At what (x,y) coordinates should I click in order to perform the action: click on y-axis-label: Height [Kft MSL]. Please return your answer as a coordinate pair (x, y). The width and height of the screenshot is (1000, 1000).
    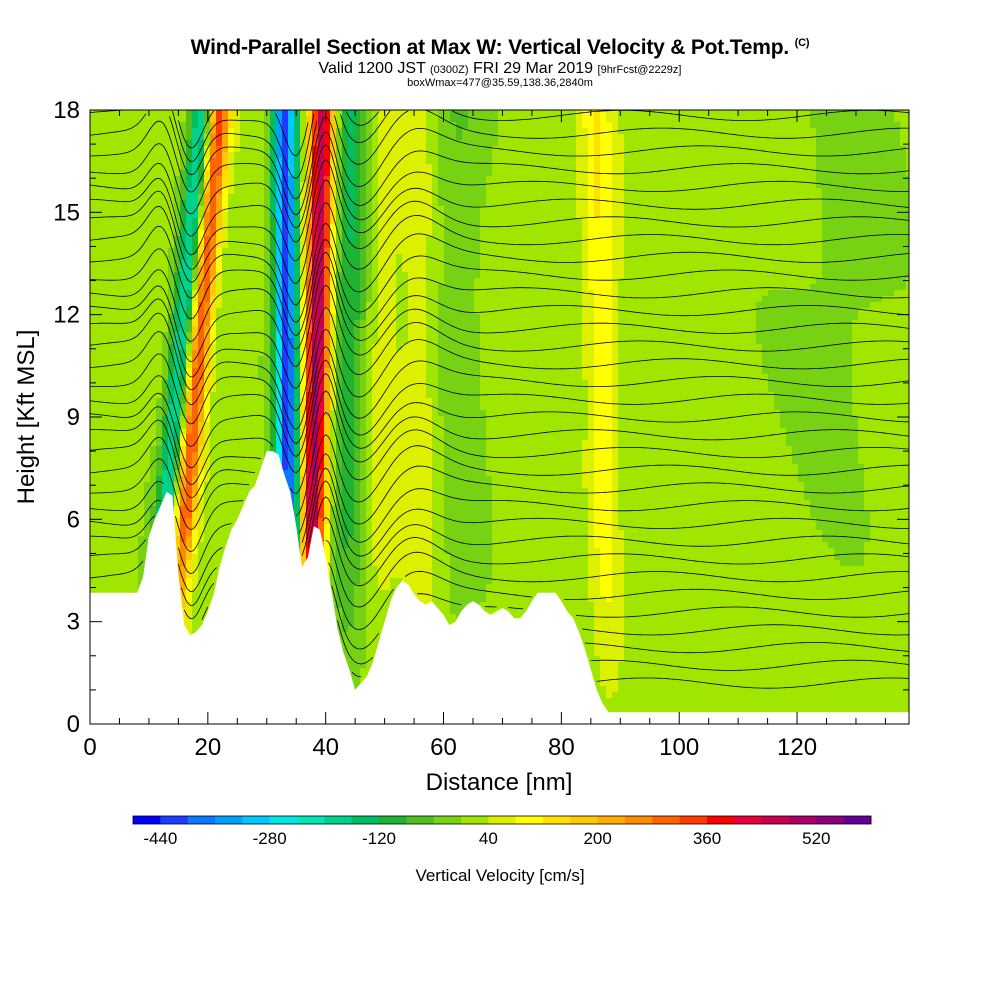
    Looking at the image, I should click on (26, 417).